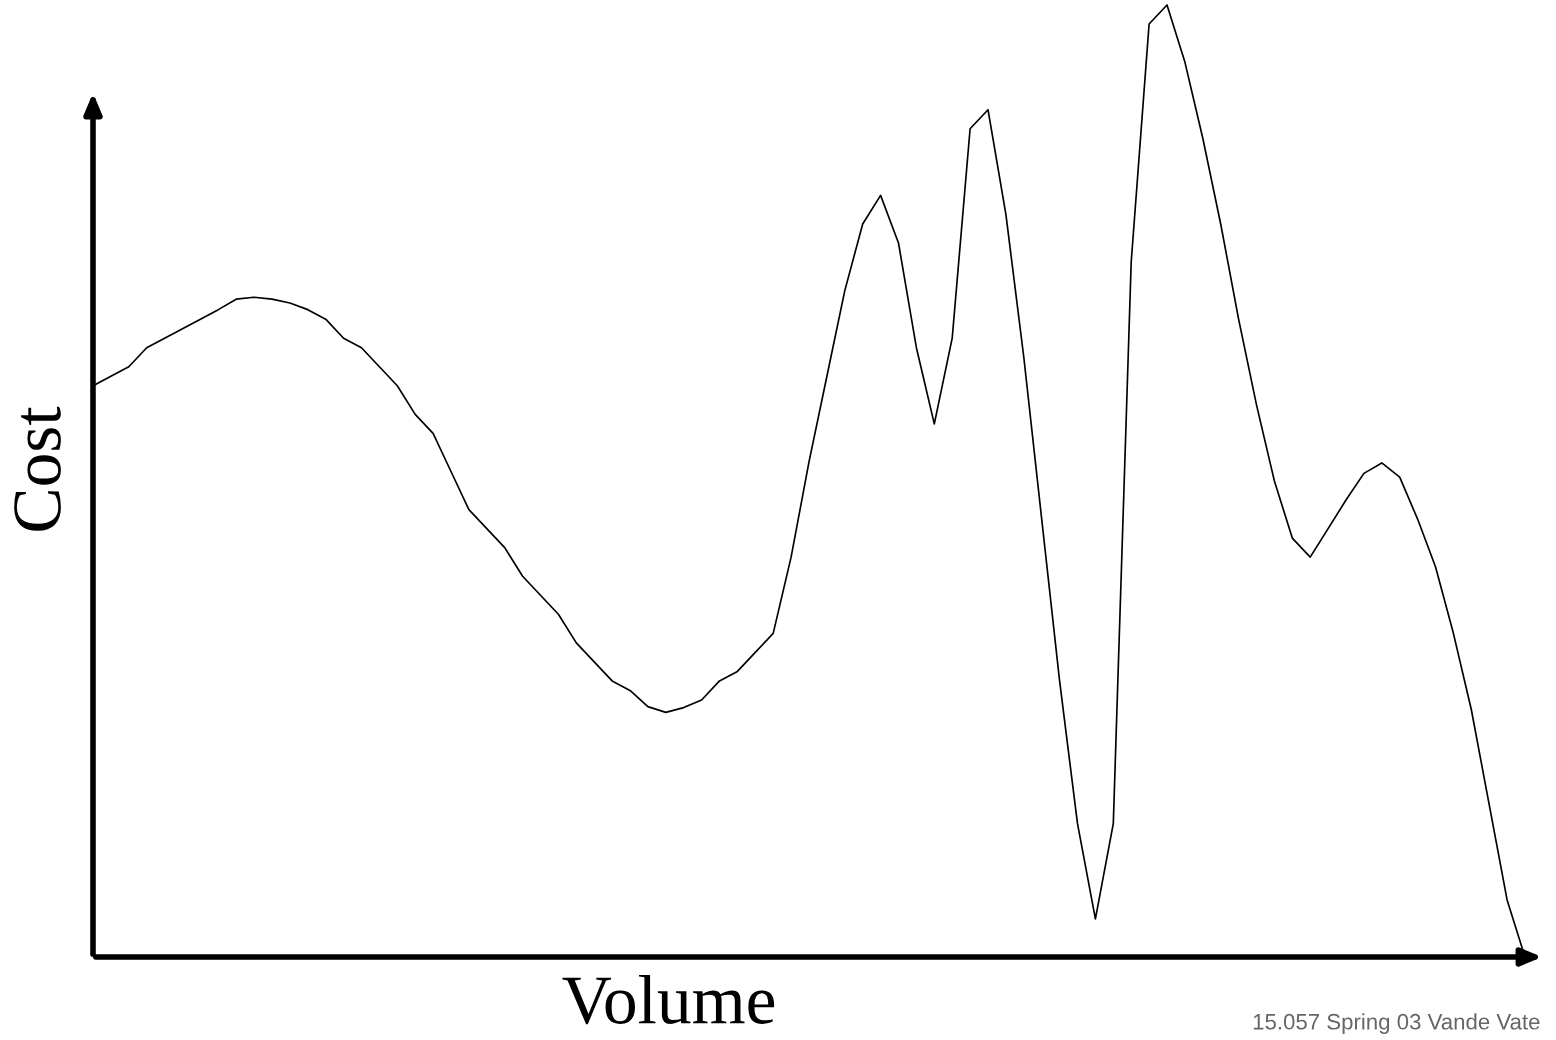 The height and width of the screenshot is (1040, 1556). What do you see at coordinates (37, 468) in the screenshot?
I see `y-axis-title: Cost` at bounding box center [37, 468].